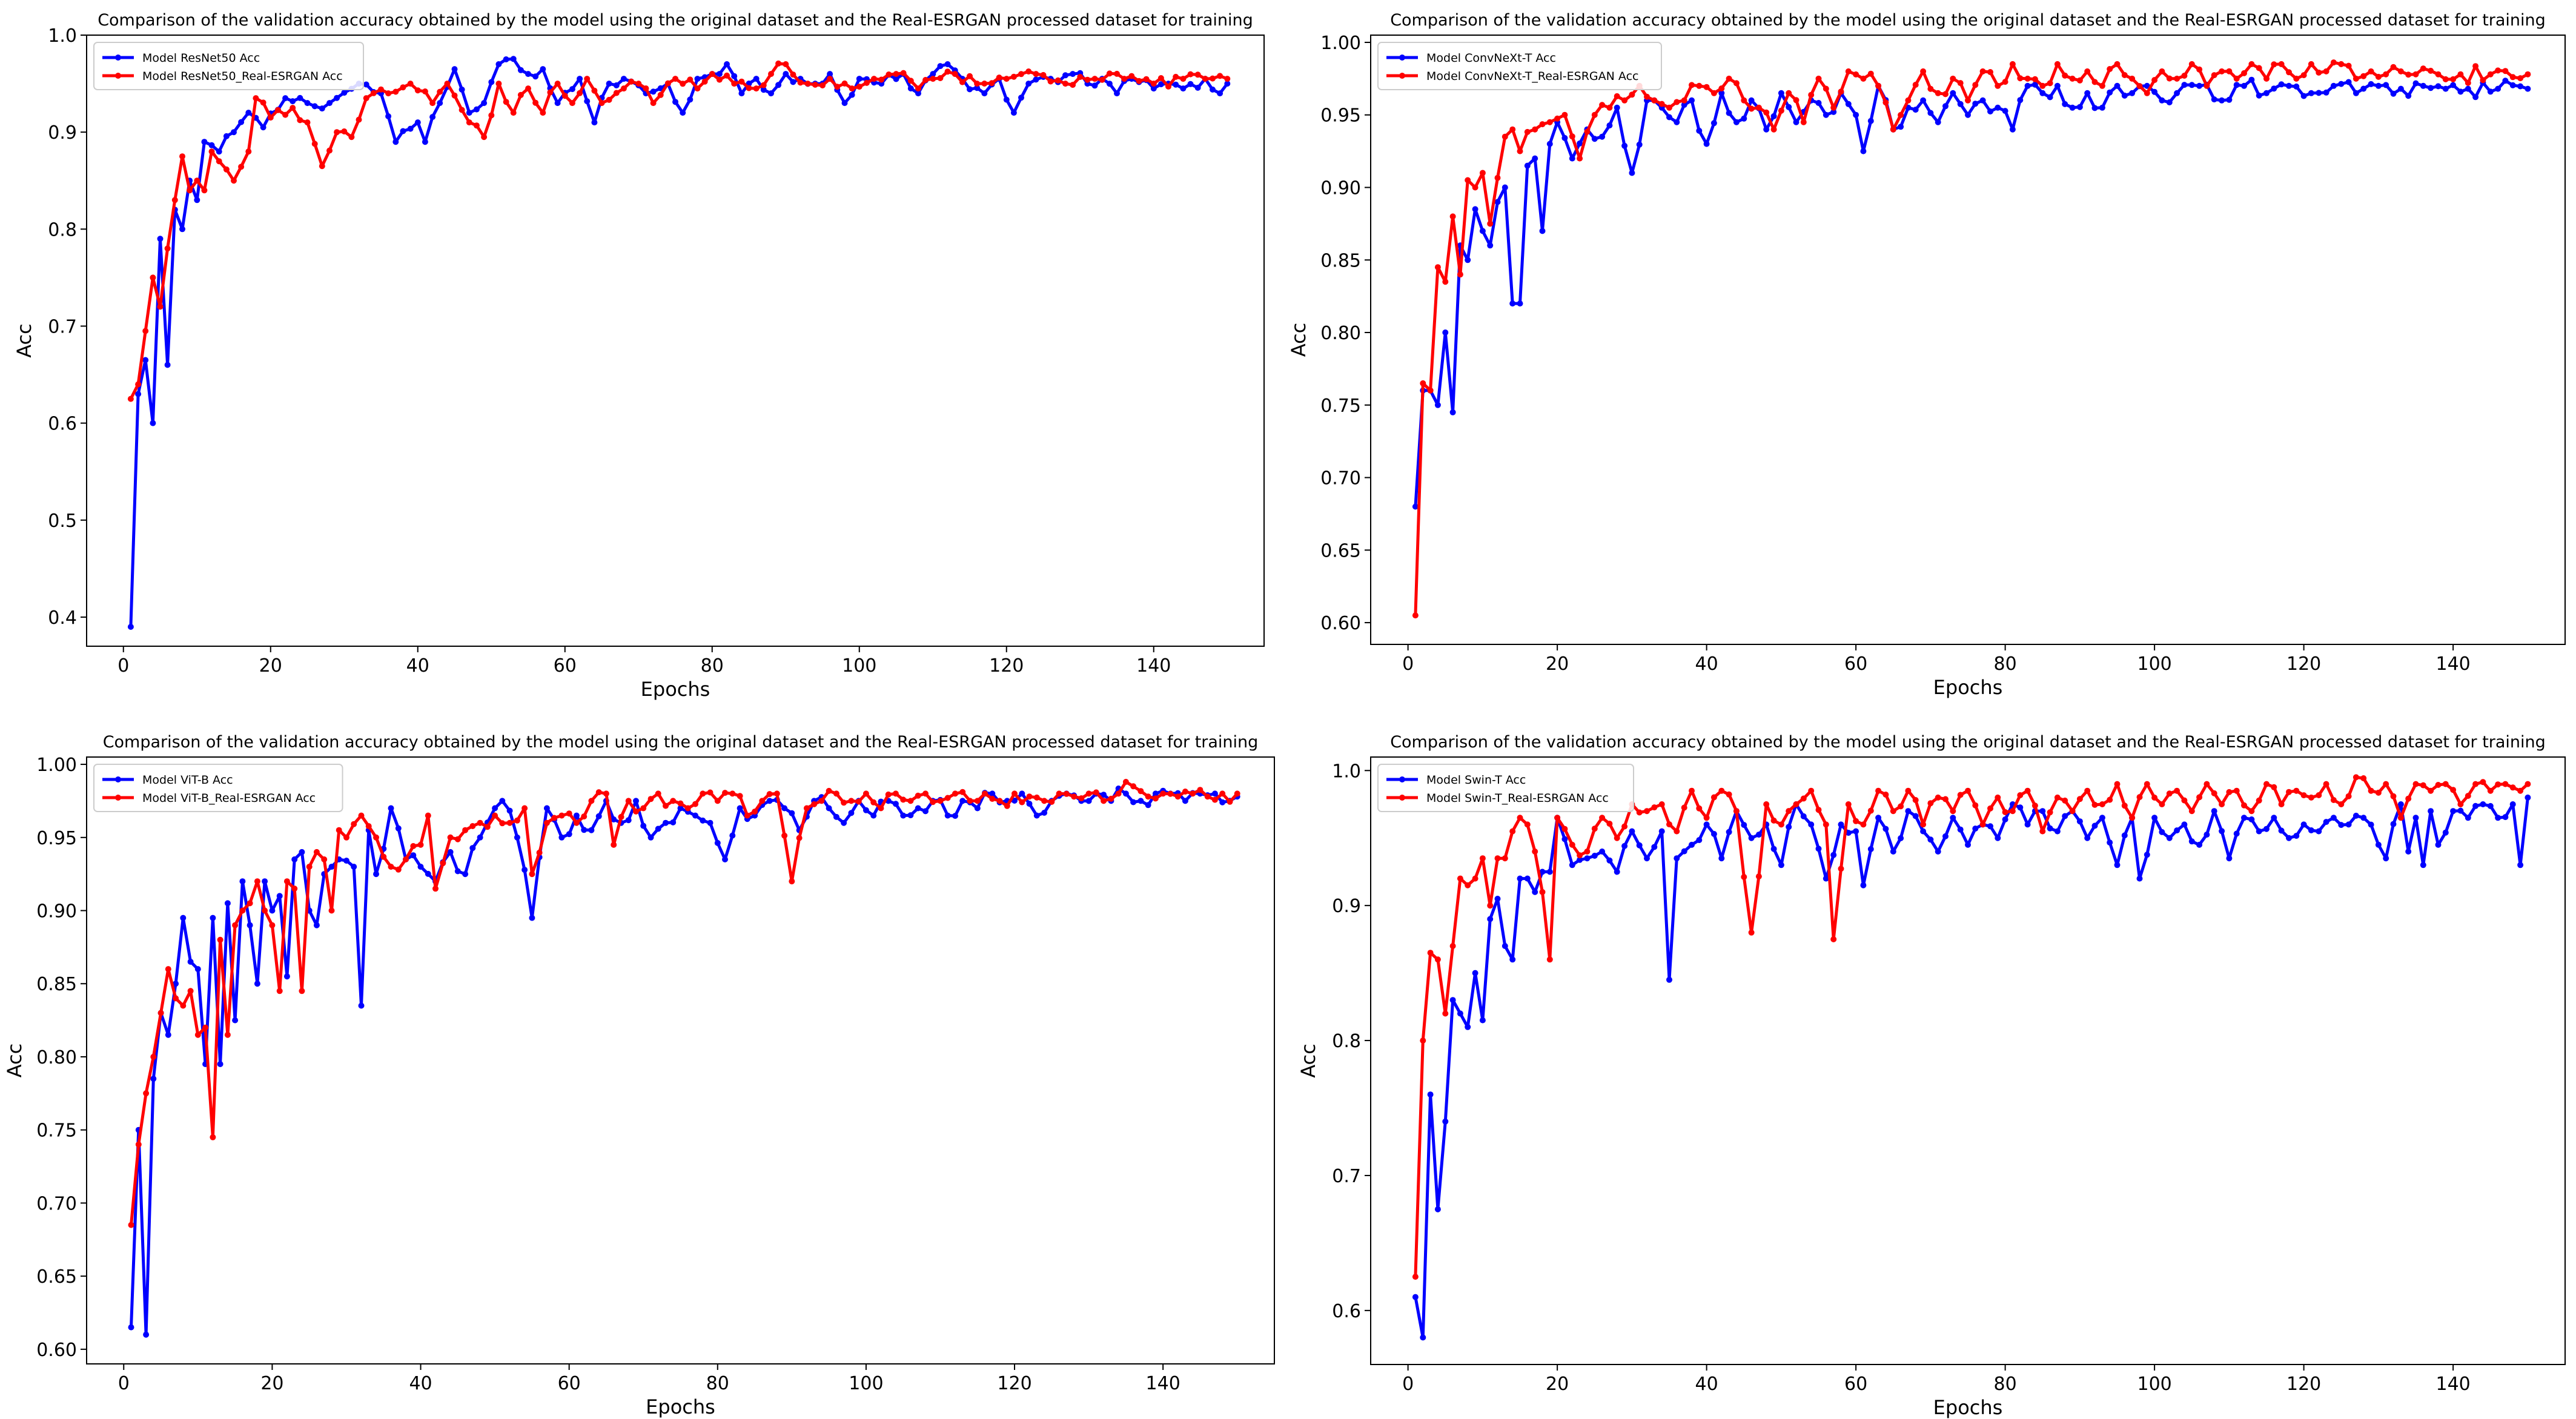 The width and height of the screenshot is (2576, 1419). I want to click on x-tick-label: 0, so click(123, 665).